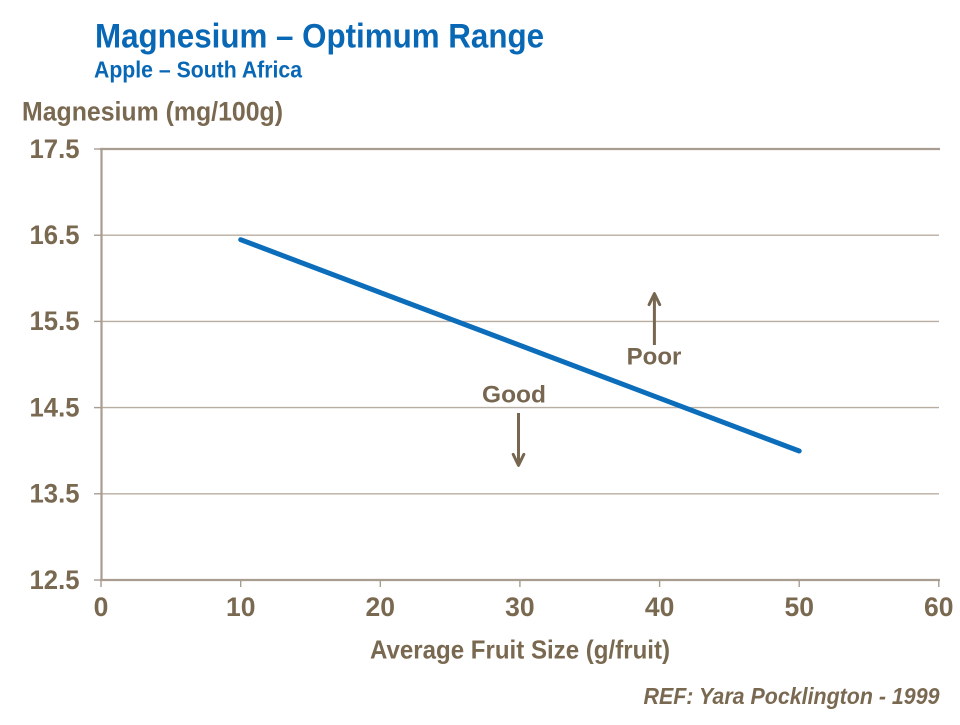 The image size is (960, 725). Describe the element at coordinates (319, 37) in the screenshot. I see `svg-text: Magnesium – Optimum Range` at that location.